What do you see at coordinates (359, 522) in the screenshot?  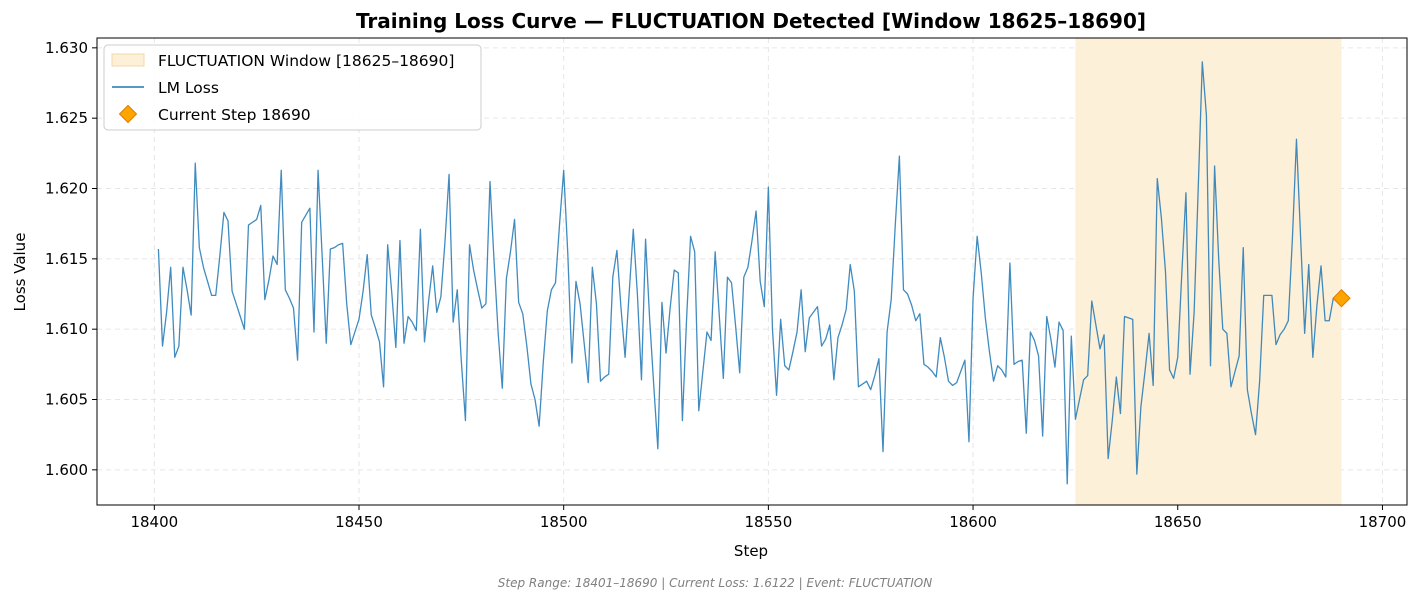 I see `x-tick-label: 18450` at bounding box center [359, 522].